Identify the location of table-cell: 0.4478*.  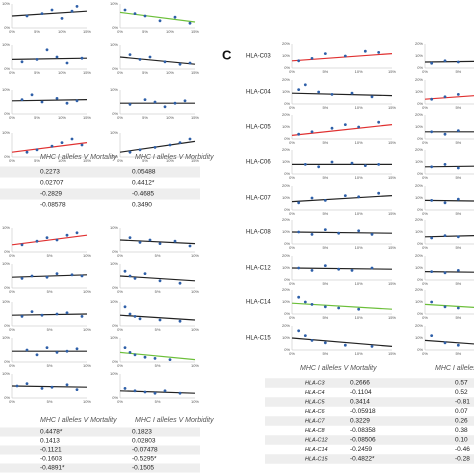
(51, 432).